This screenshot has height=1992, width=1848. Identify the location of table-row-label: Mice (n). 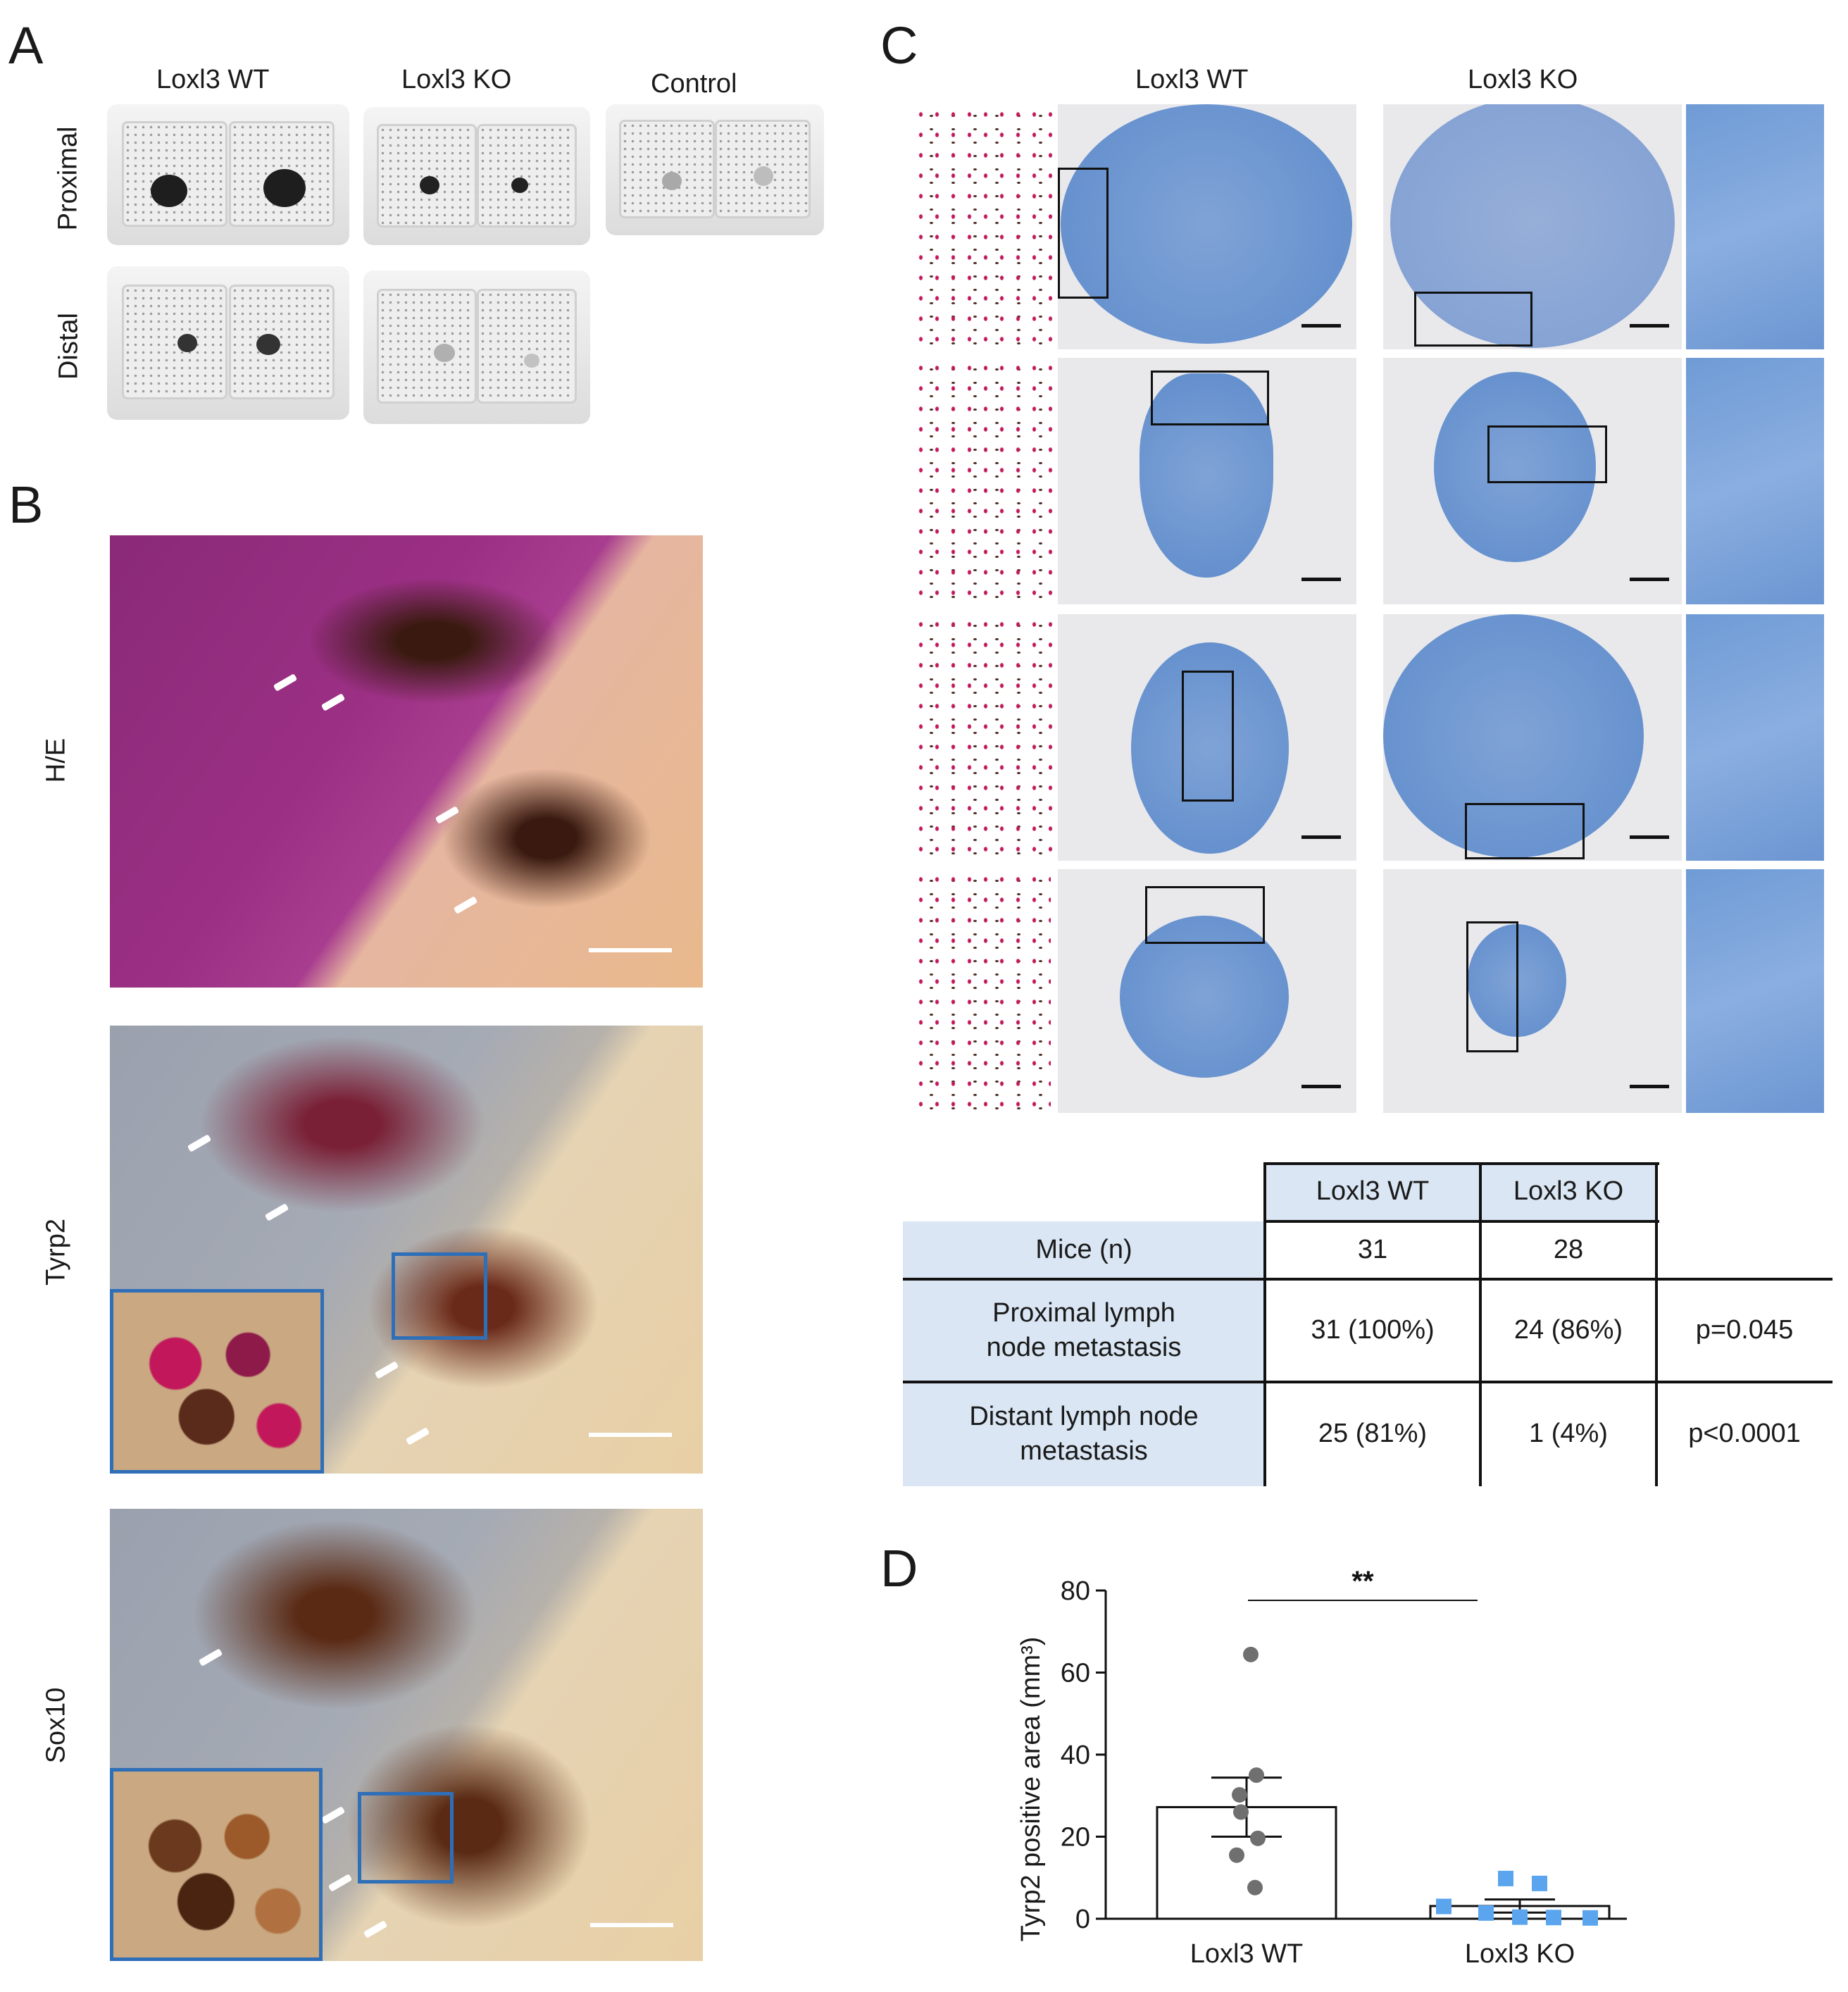
(1084, 1250).